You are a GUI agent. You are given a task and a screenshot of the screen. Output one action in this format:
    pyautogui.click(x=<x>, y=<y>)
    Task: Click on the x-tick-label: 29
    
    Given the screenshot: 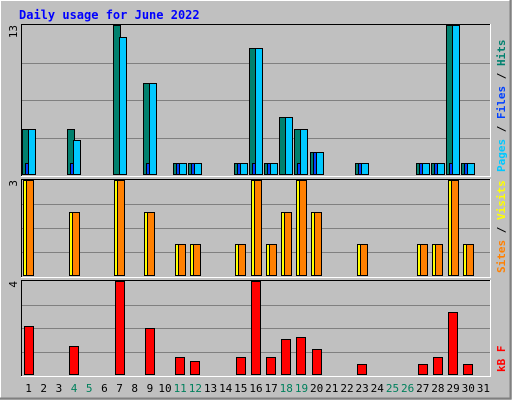 What is the action you would take?
    pyautogui.click(x=452, y=388)
    